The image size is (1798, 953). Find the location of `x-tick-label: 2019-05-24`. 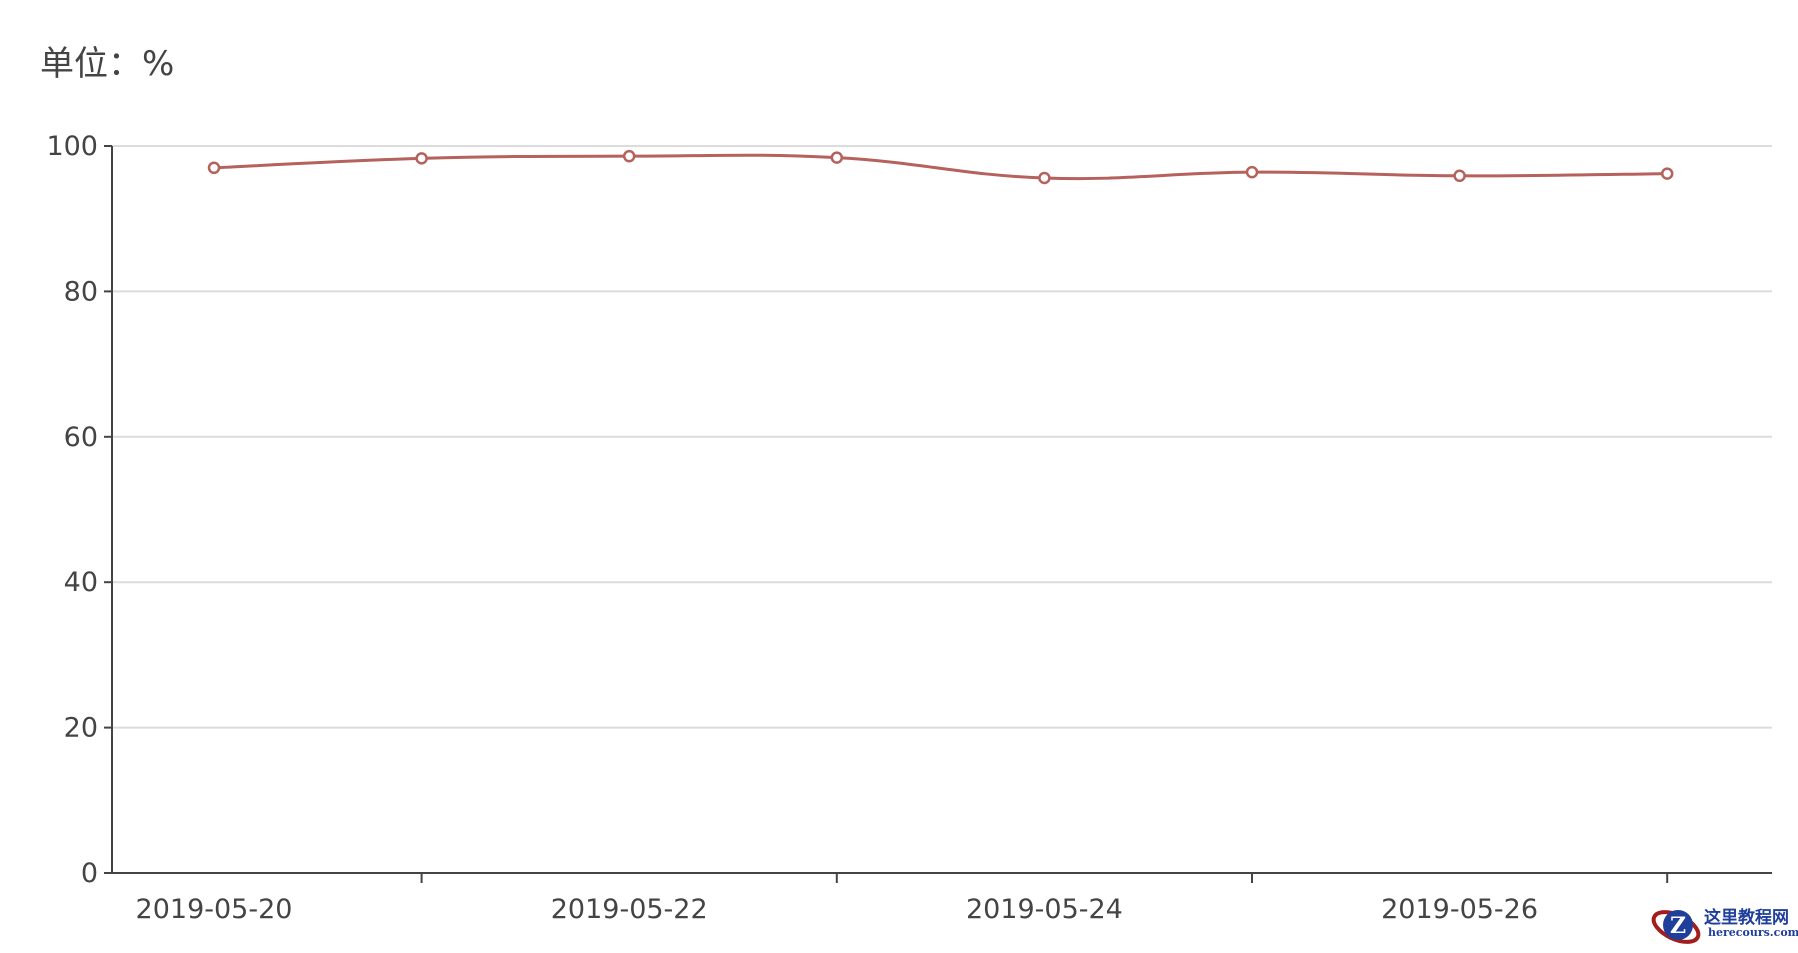

x-tick-label: 2019-05-24 is located at coordinates (1044, 909).